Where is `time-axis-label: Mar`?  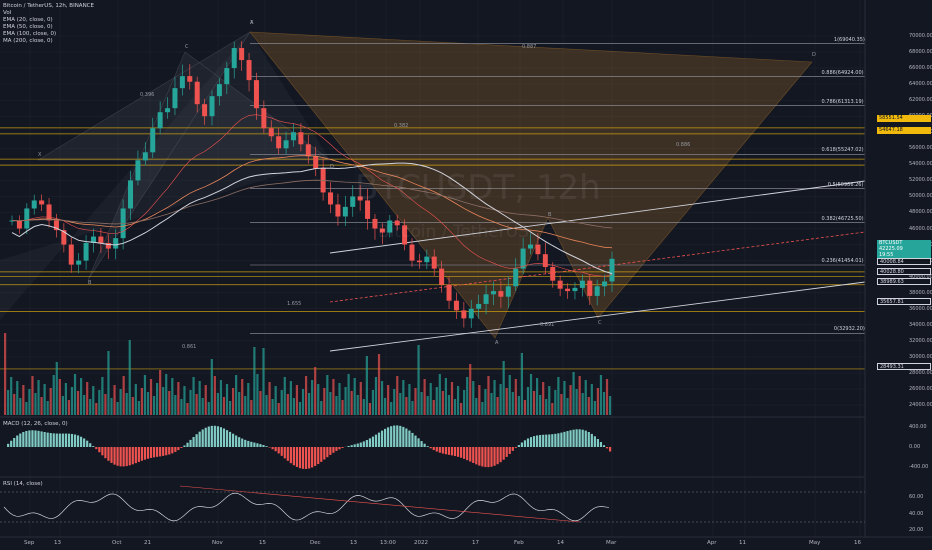 time-axis-label: Mar is located at coordinates (611, 543).